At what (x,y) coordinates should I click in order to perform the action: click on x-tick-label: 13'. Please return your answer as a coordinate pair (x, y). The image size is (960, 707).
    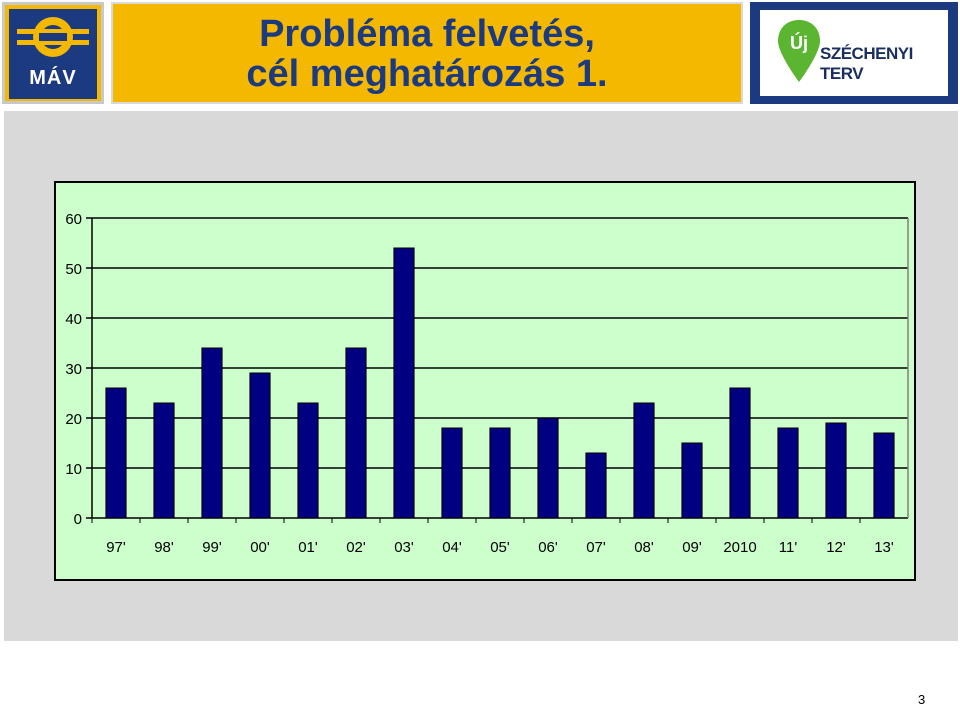
    Looking at the image, I should click on (884, 547).